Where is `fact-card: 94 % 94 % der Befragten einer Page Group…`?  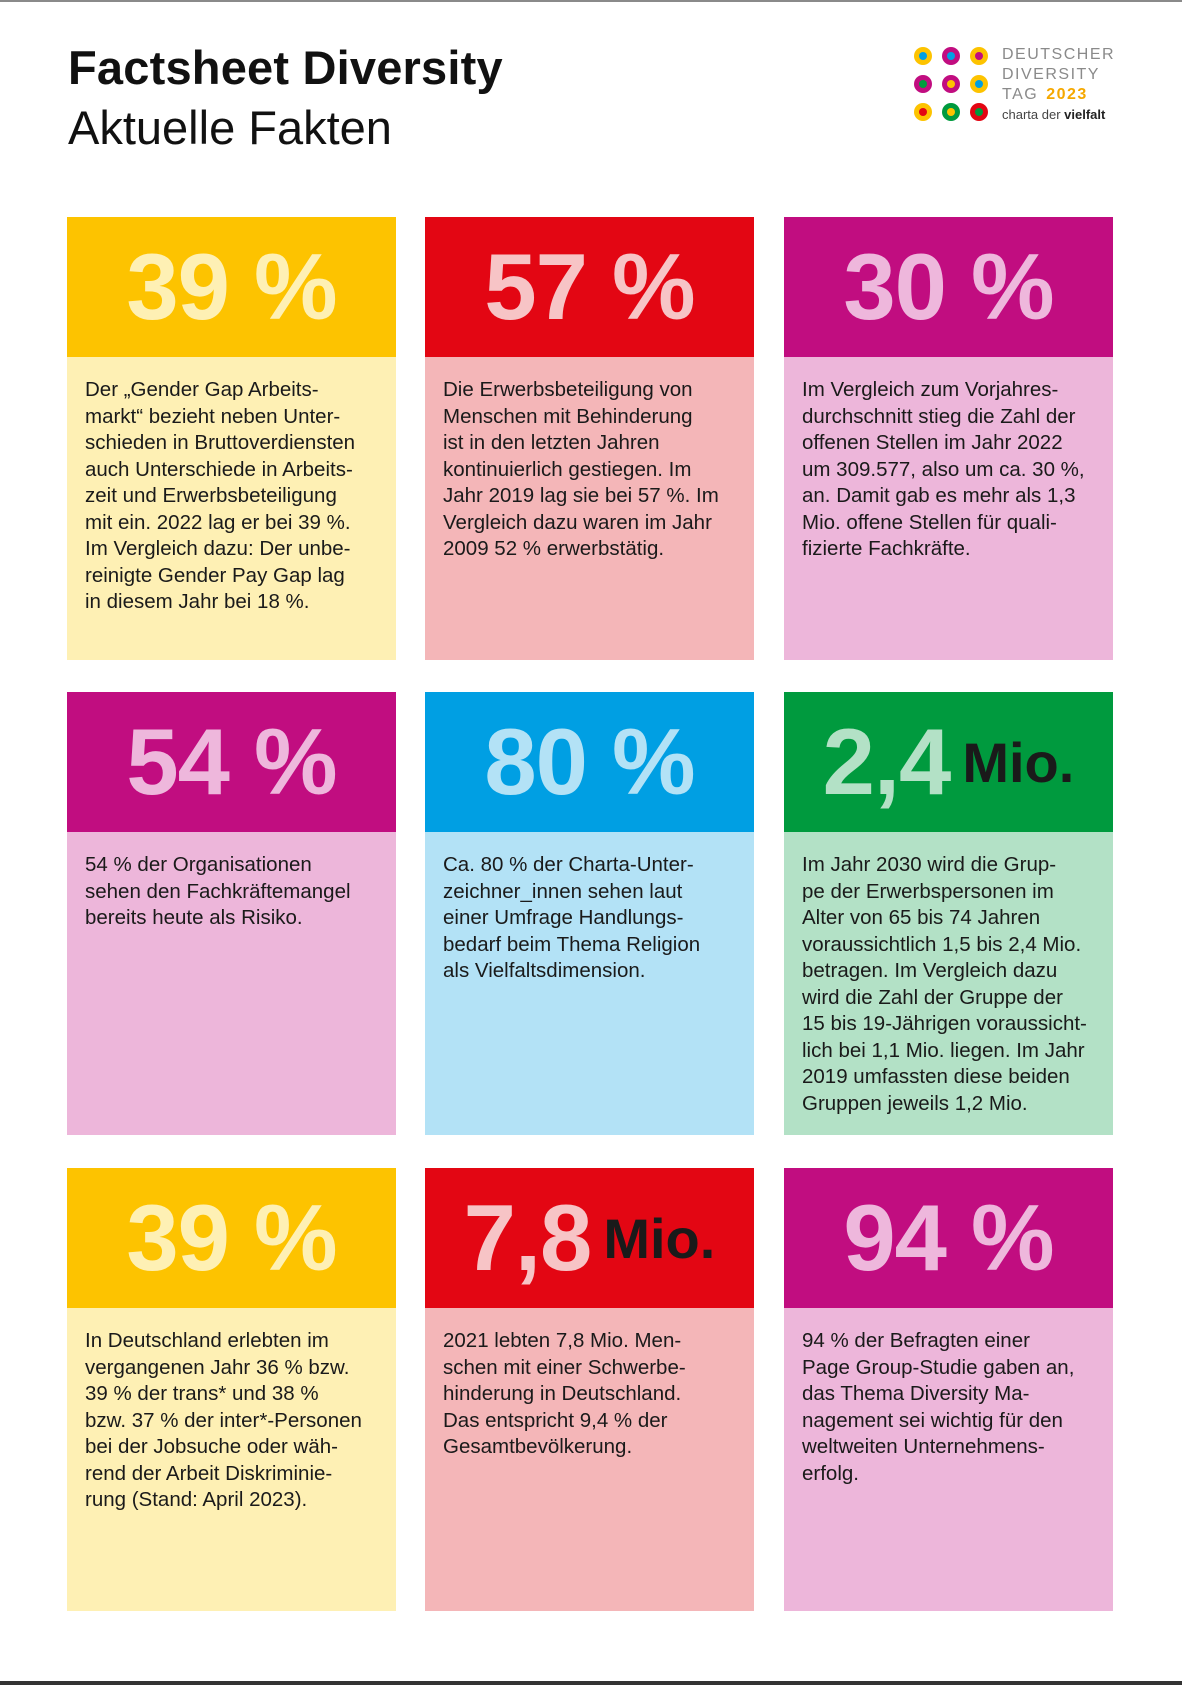
fact-card: 94 % 94 % der Befragten einer Page Group… is located at coordinates (948, 1389).